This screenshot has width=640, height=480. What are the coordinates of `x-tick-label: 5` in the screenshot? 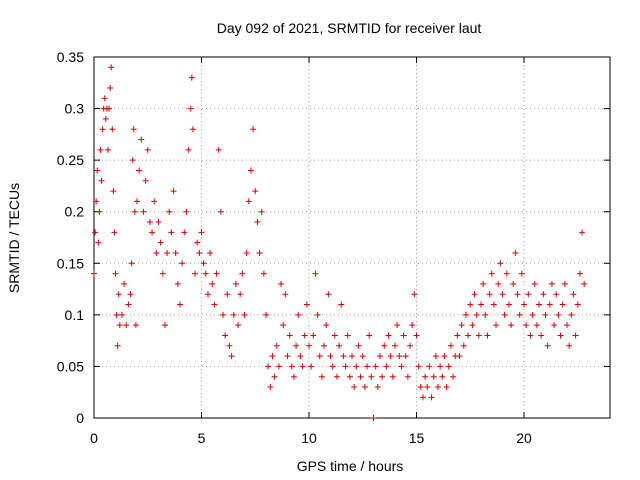 It's located at (202, 438).